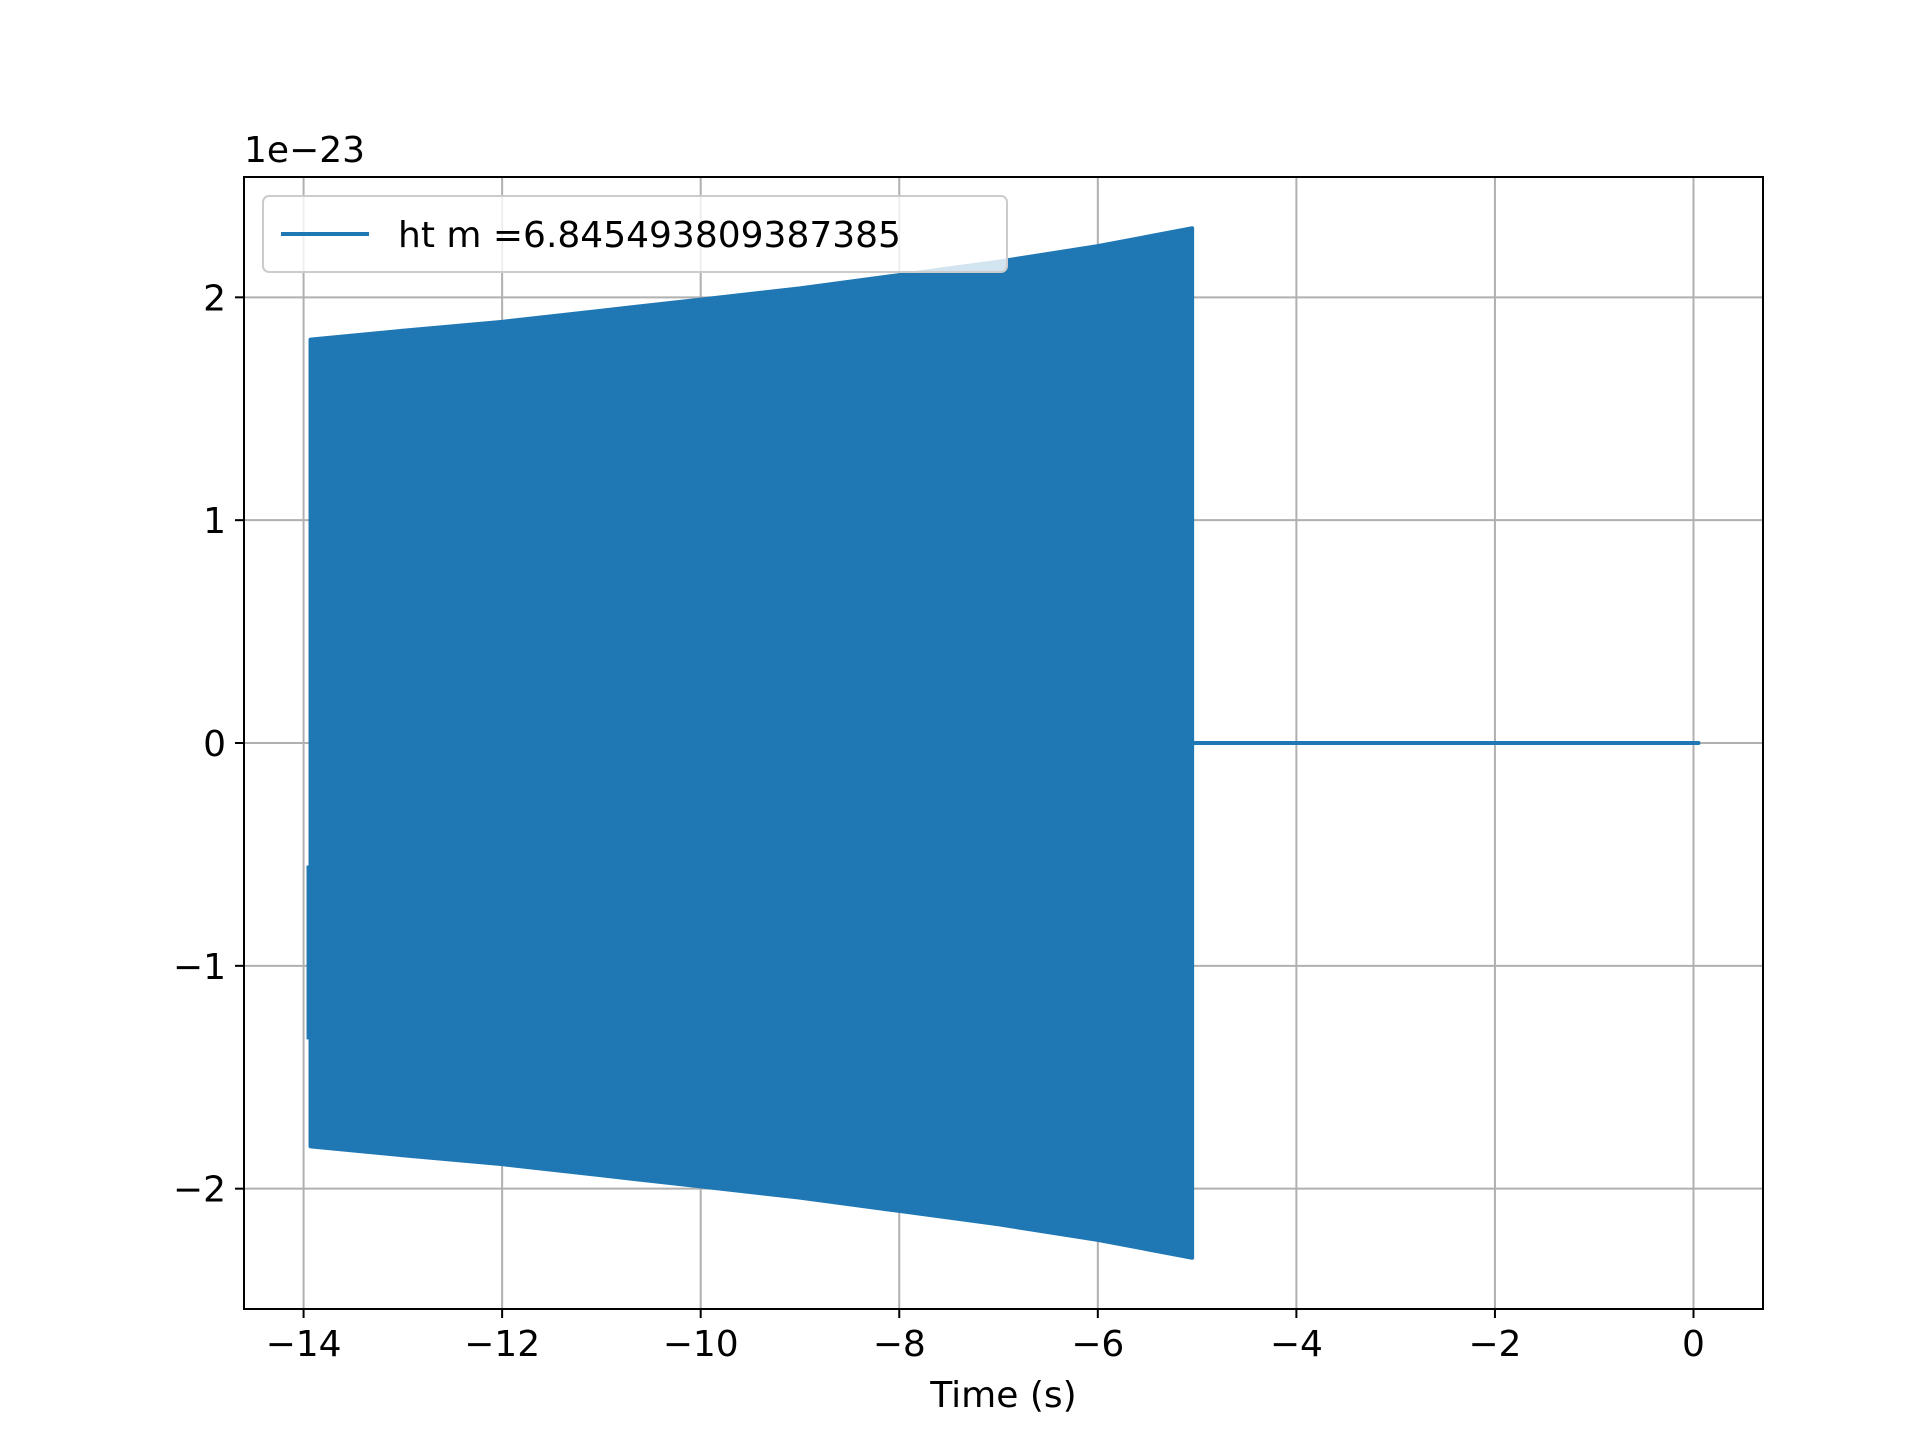  What do you see at coordinates (1693, 1344) in the screenshot?
I see `x-tick-label: 0` at bounding box center [1693, 1344].